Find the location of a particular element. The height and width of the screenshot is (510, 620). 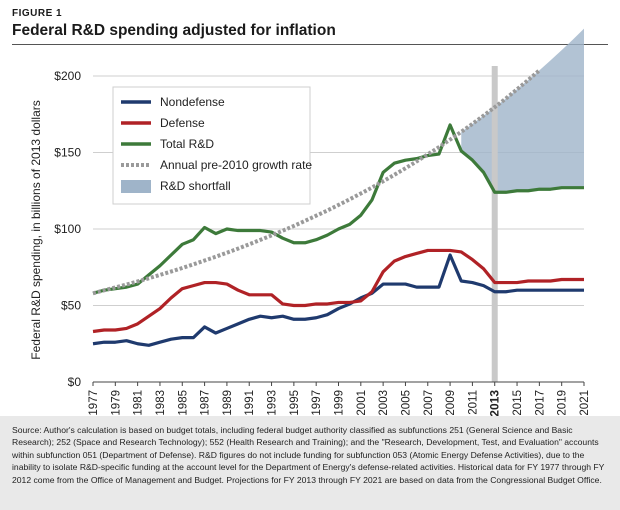

title-rule is located at coordinates (310, 44).